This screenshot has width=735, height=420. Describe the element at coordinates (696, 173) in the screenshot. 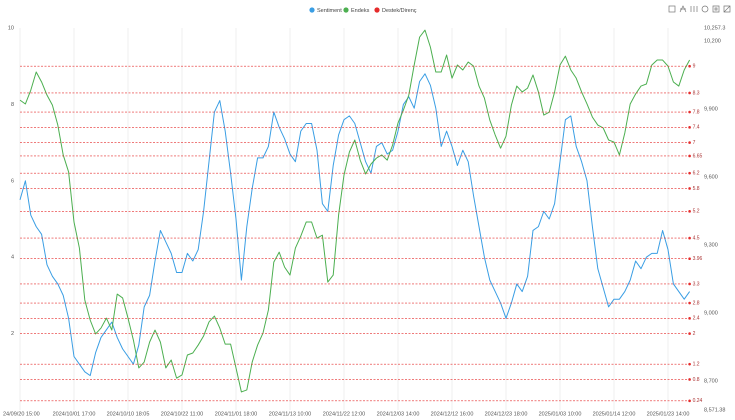

I see `level-label: 6.2` at that location.